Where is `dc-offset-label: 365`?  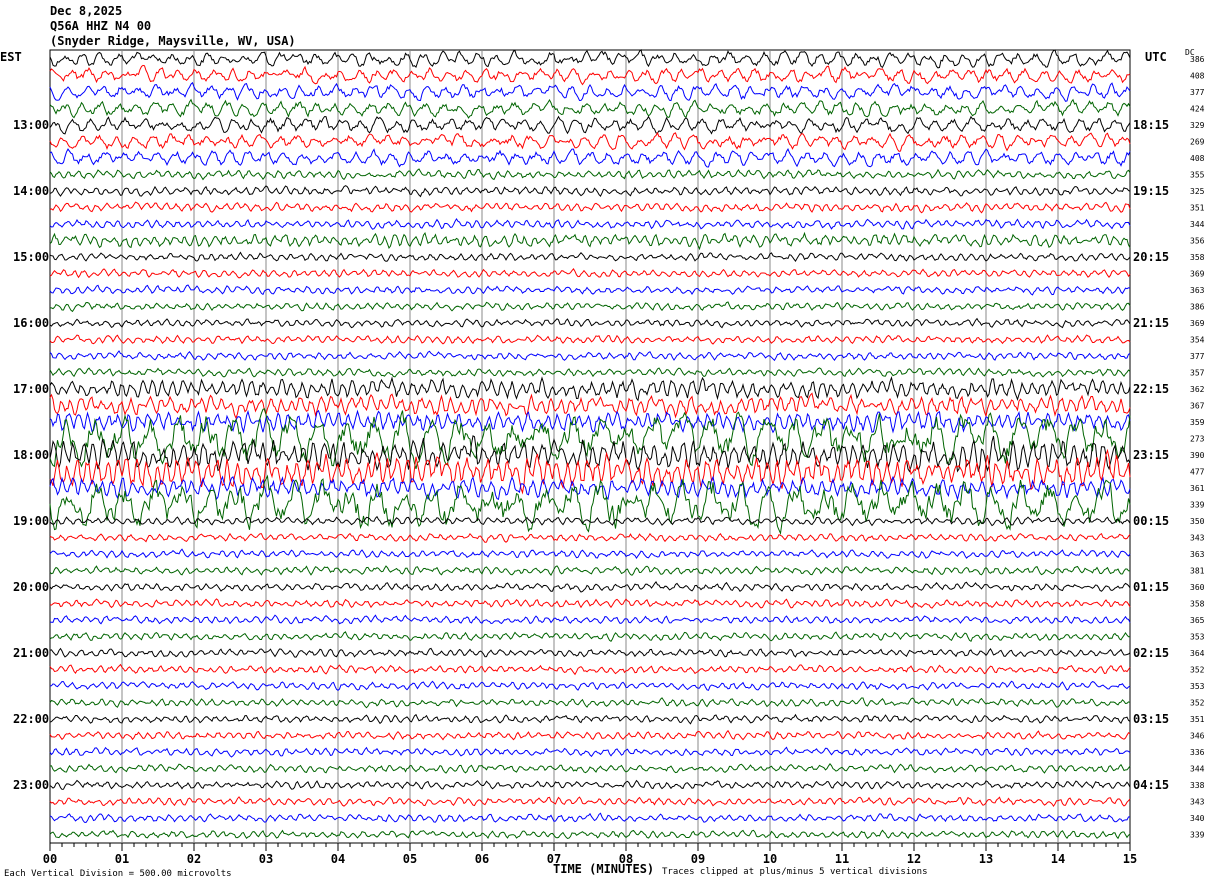
dc-offset-label: 365 is located at coordinates (1197, 620).